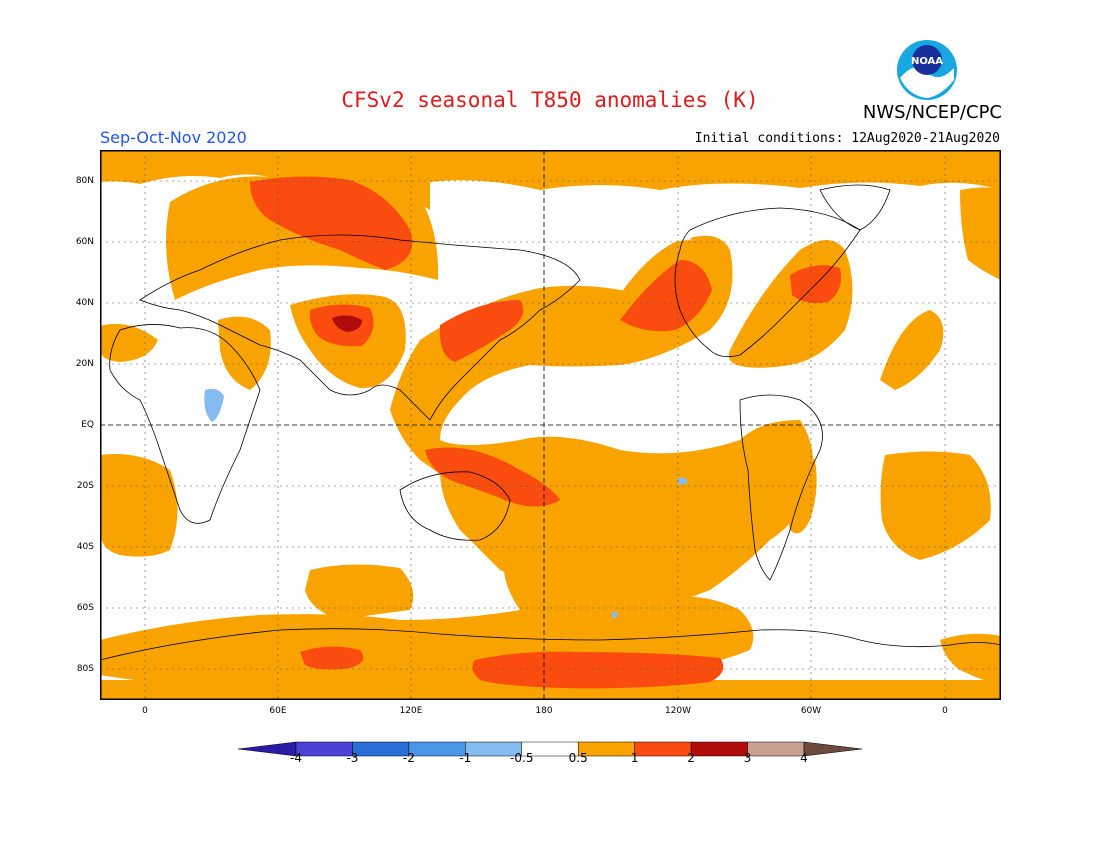 Image resolution: width=1100 pixels, height=850 pixels. I want to click on colorbar-tick-label: 0.5, so click(578, 758).